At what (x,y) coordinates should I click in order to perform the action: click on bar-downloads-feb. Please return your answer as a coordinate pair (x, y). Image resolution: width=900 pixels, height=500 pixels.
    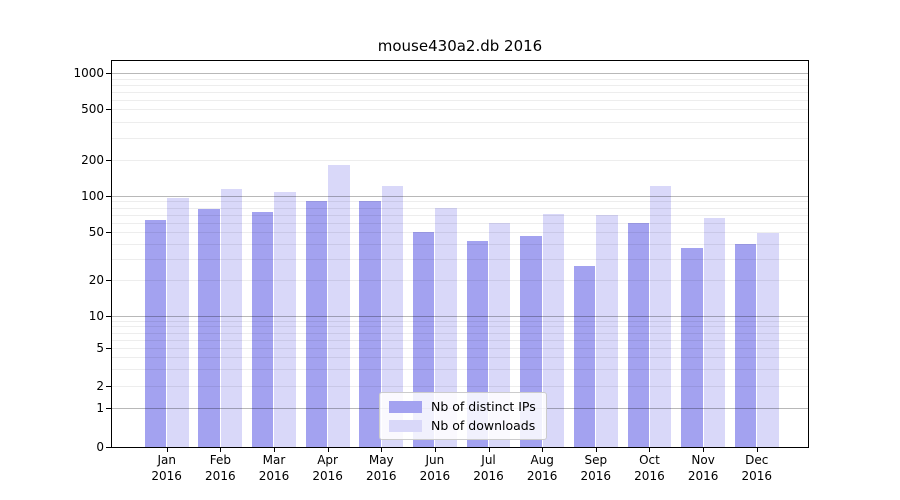
    Looking at the image, I should click on (231, 317).